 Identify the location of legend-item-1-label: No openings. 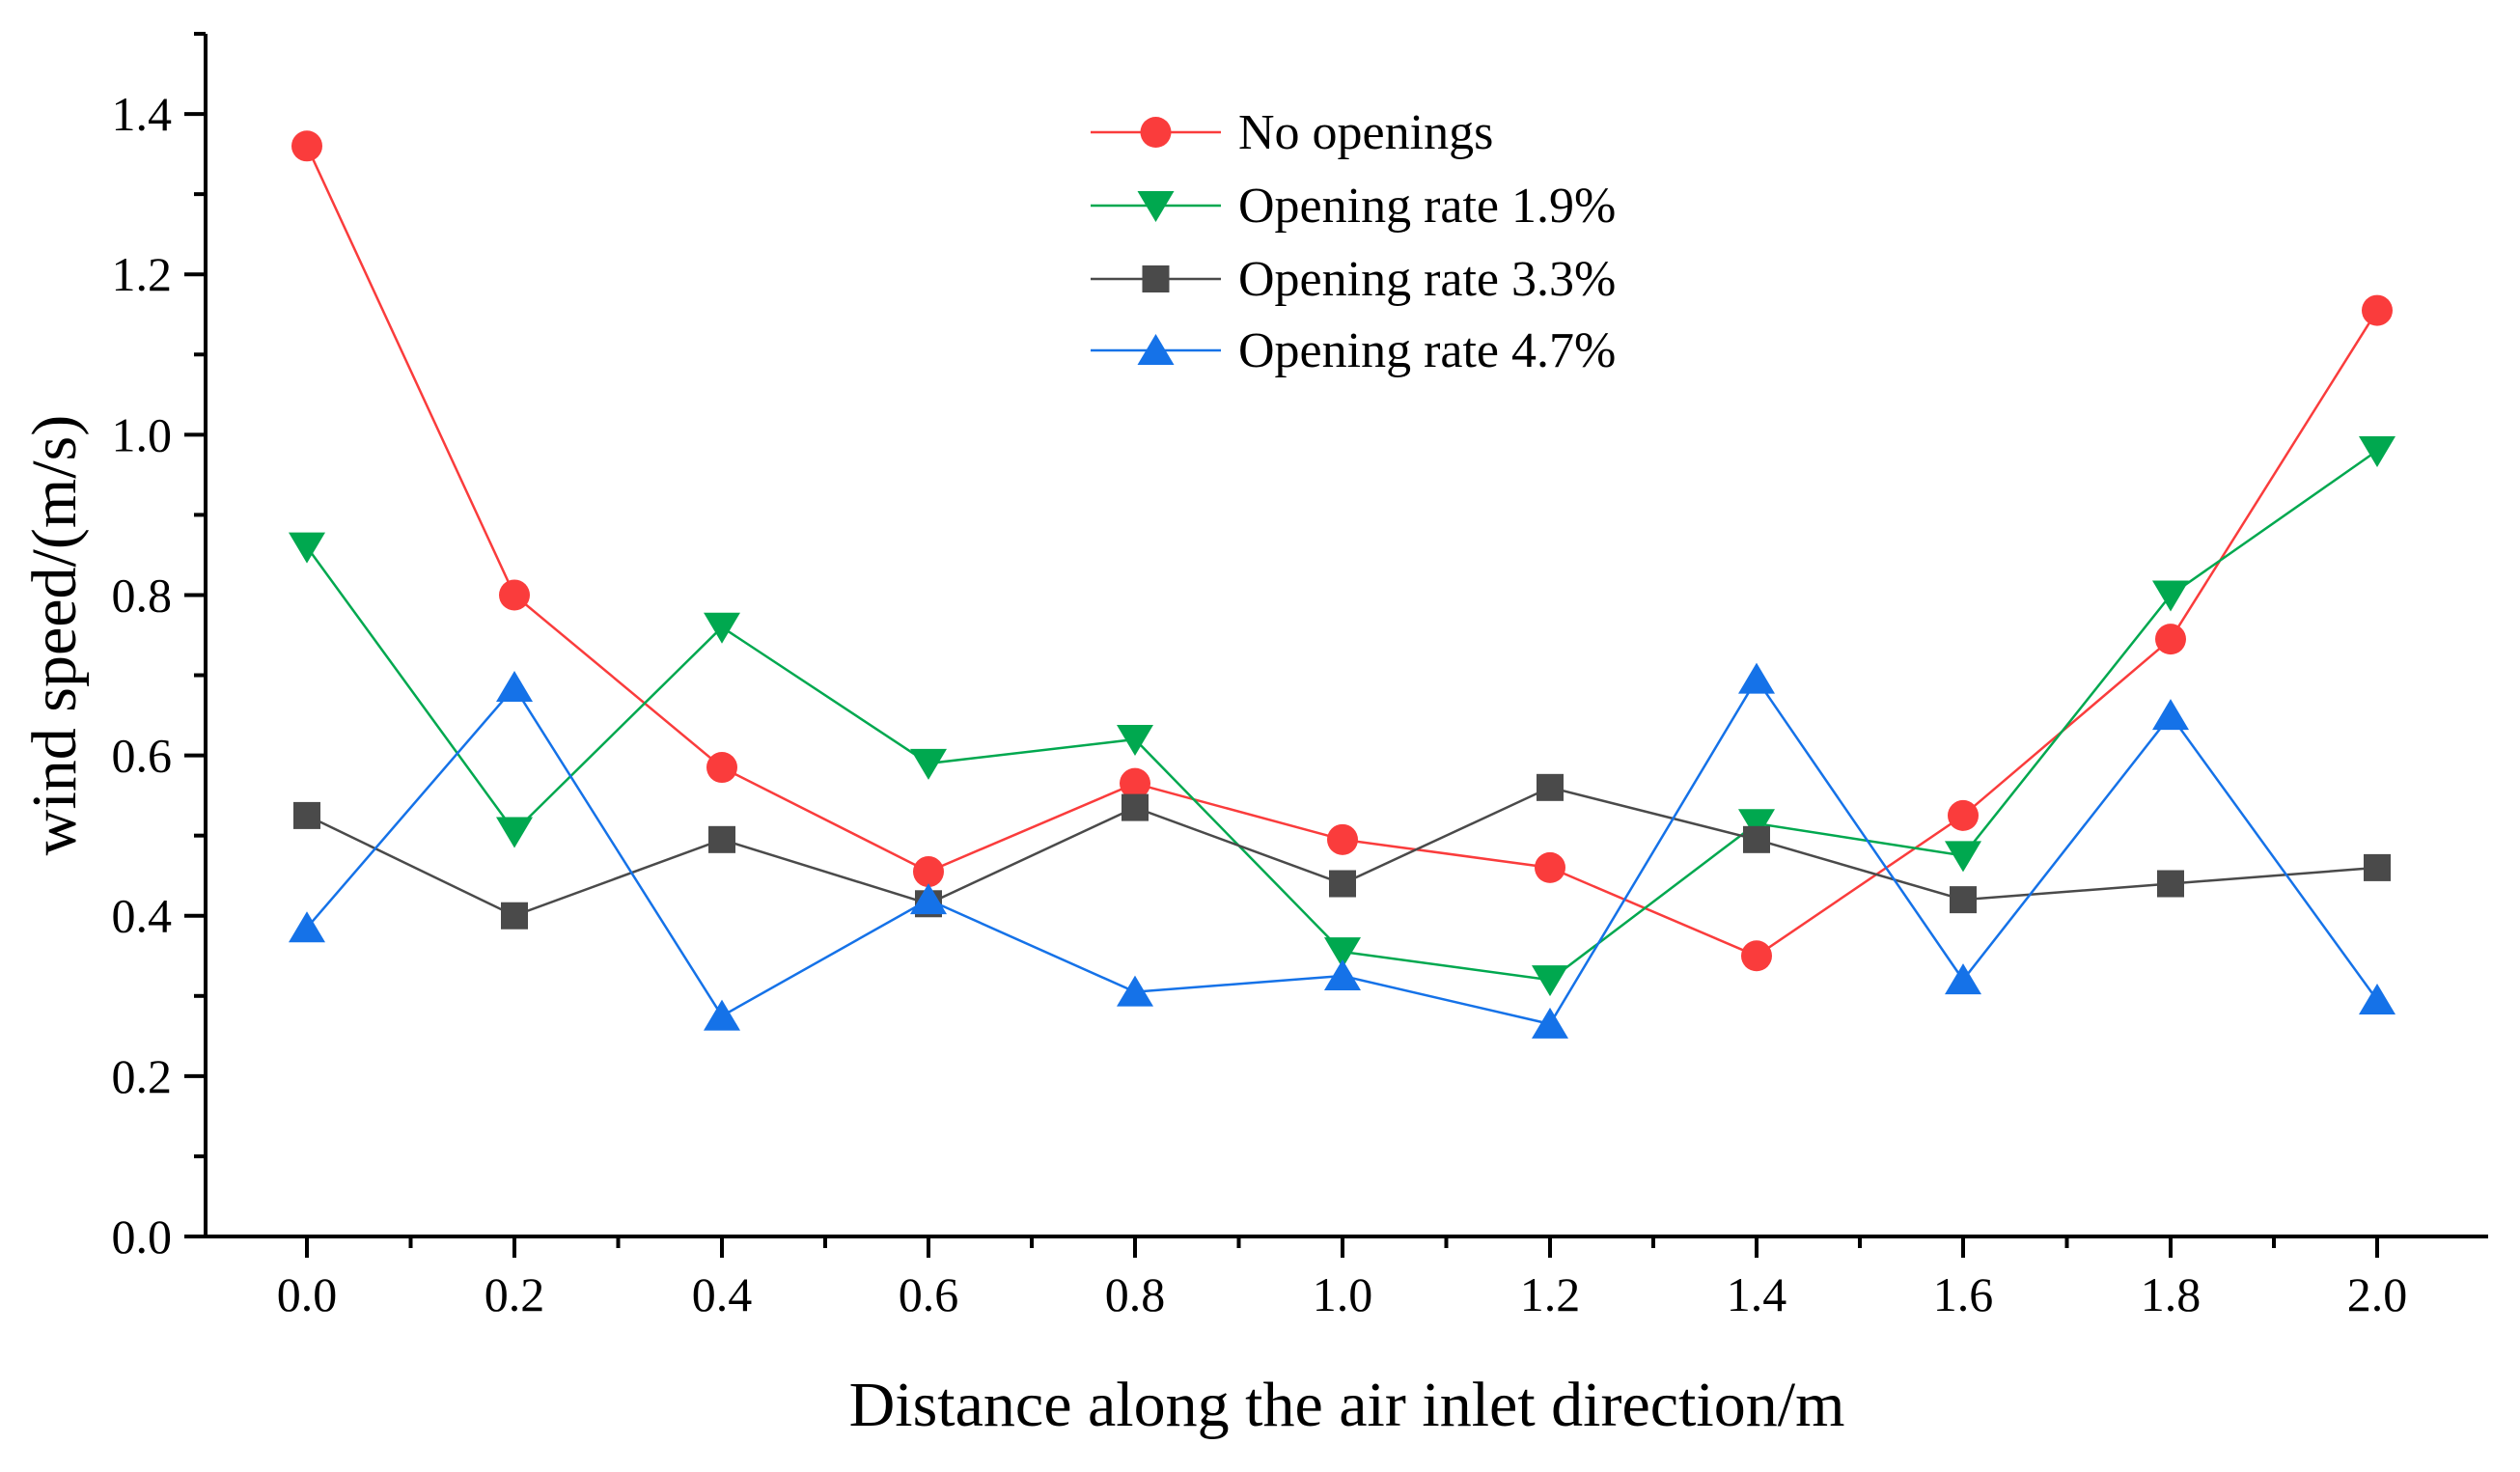
(1365, 132).